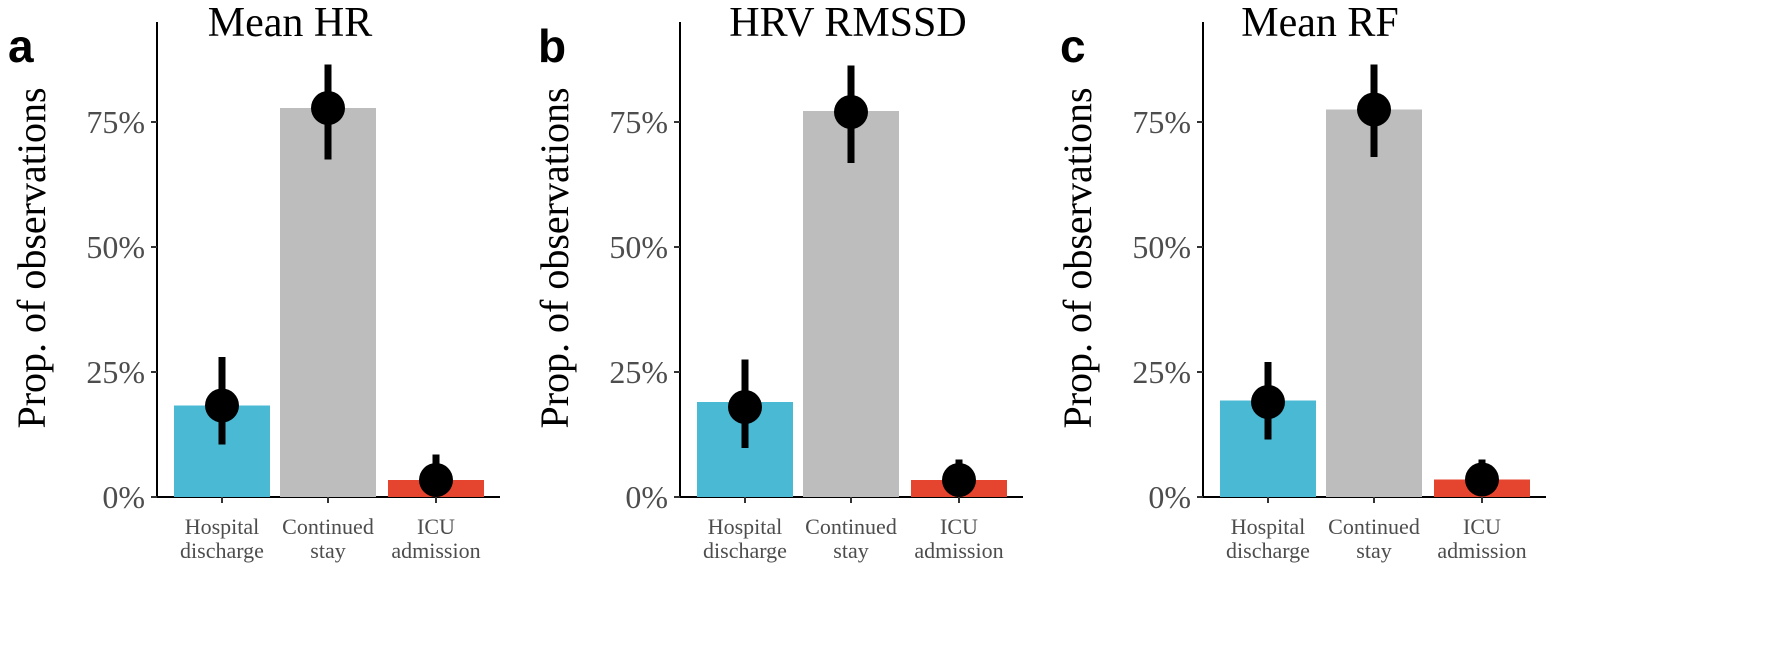  I want to click on panel-label: b, so click(552, 46).